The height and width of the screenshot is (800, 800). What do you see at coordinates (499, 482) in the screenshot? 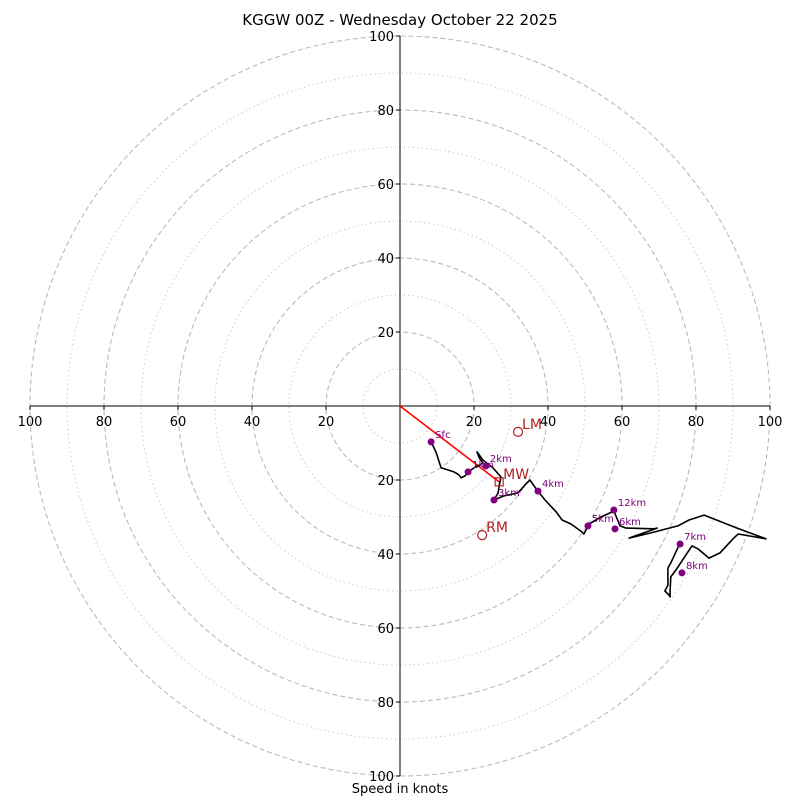
I see `mean-wind-marker` at bounding box center [499, 482].